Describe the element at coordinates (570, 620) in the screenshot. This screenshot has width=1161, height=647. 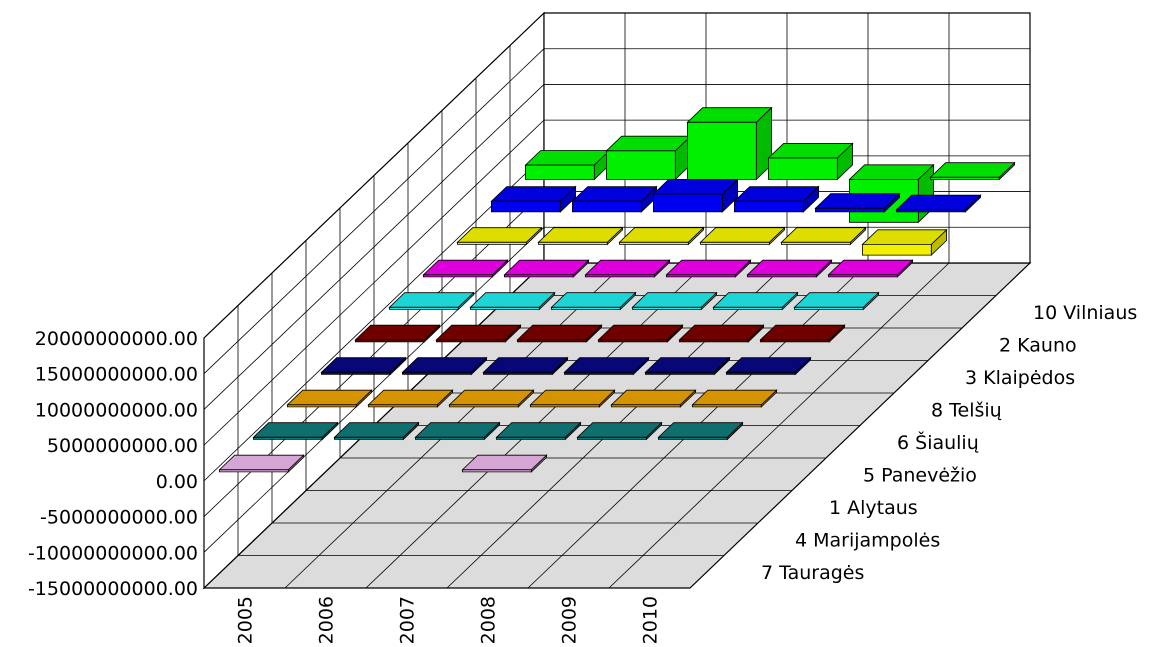
I see `x-tick-label: 2009` at that location.